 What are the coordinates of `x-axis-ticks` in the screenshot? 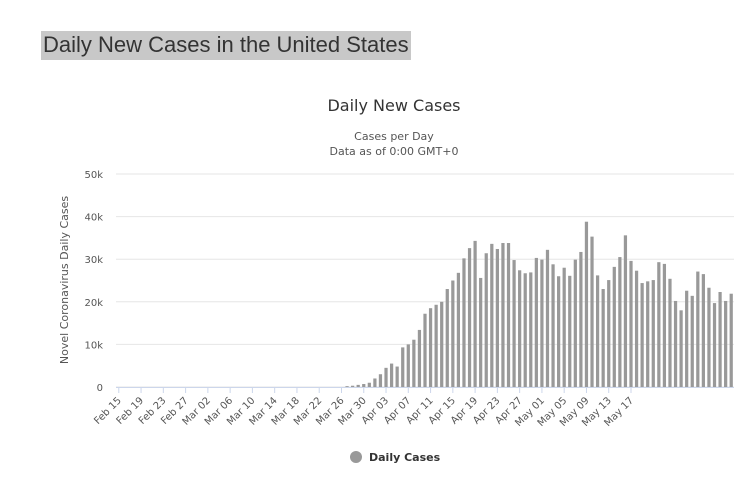 It's located at (375, 390).